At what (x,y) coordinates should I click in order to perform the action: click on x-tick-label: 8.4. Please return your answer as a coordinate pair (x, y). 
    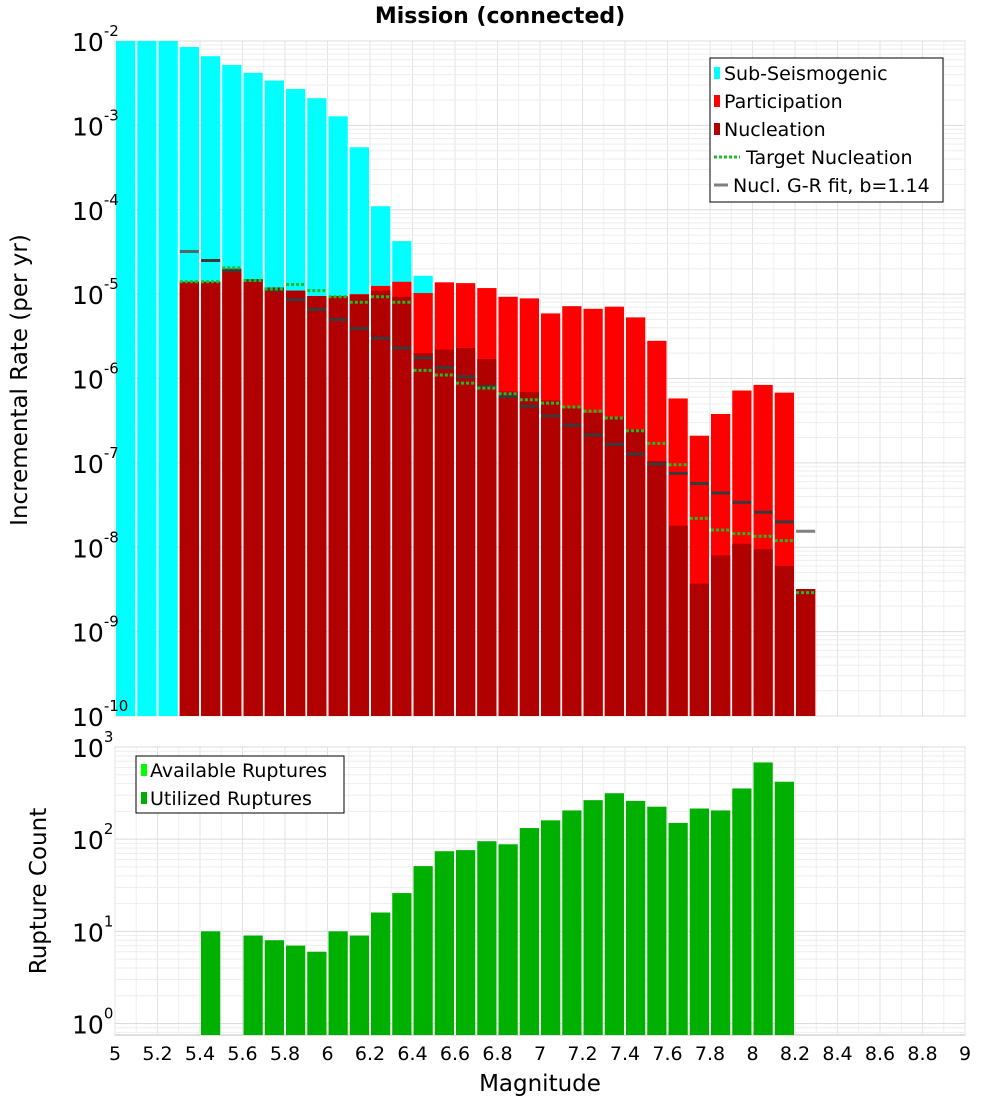
    Looking at the image, I should click on (837, 1054).